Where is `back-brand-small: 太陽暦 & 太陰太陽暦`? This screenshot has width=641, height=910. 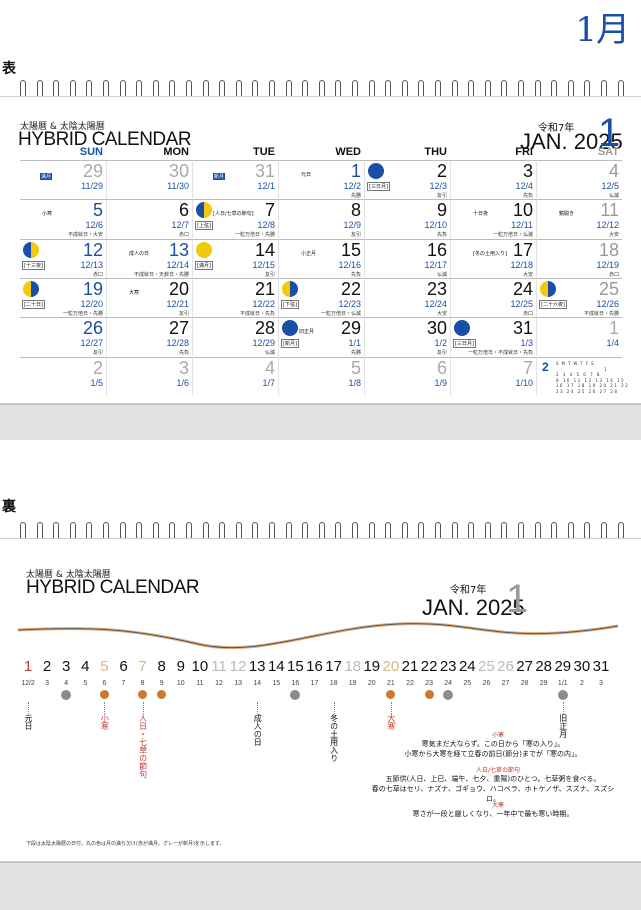
back-brand-small: 太陽暦 & 太陰太陽暦 is located at coordinates (68, 575).